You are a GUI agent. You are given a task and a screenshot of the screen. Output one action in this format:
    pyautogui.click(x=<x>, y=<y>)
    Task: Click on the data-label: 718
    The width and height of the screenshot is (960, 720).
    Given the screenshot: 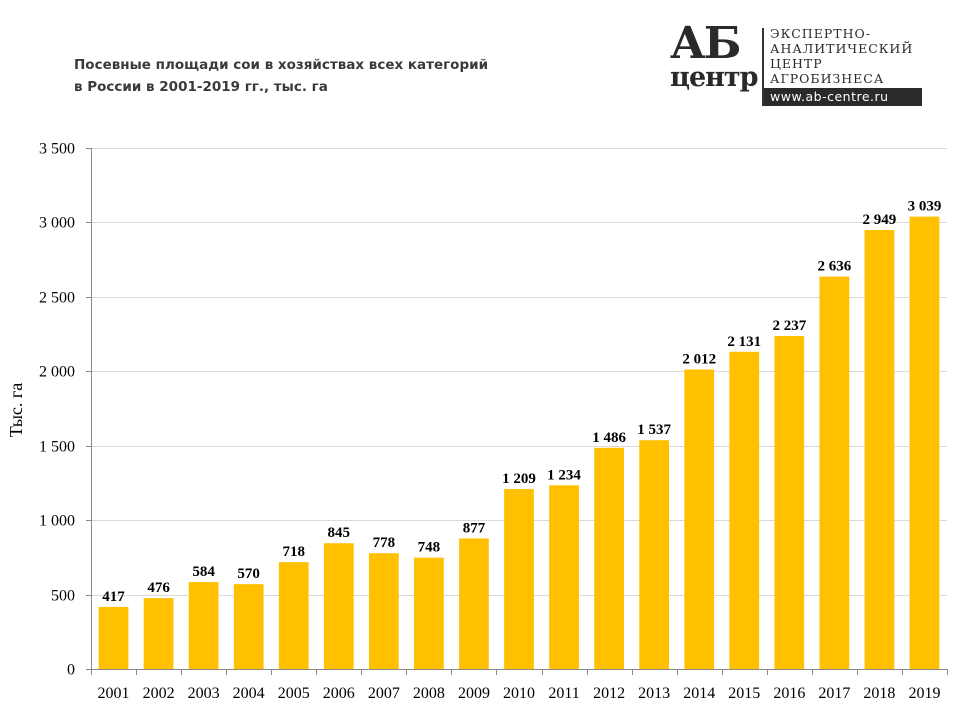 What is the action you would take?
    pyautogui.click(x=293, y=552)
    